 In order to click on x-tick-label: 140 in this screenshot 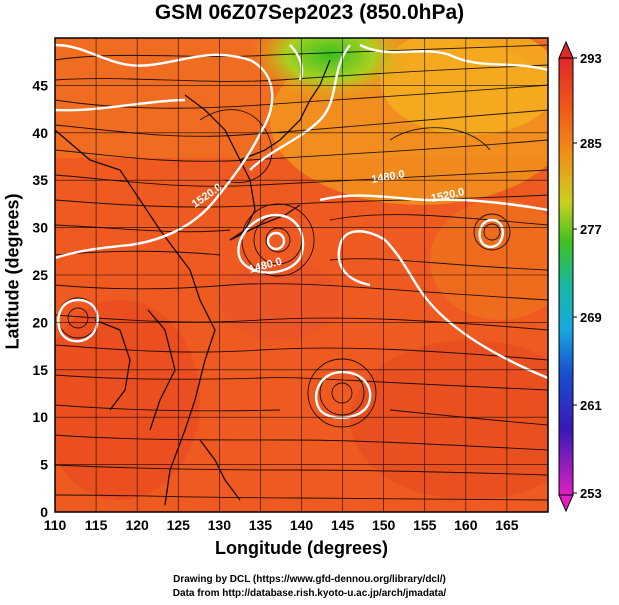, I will do `click(302, 525)`.